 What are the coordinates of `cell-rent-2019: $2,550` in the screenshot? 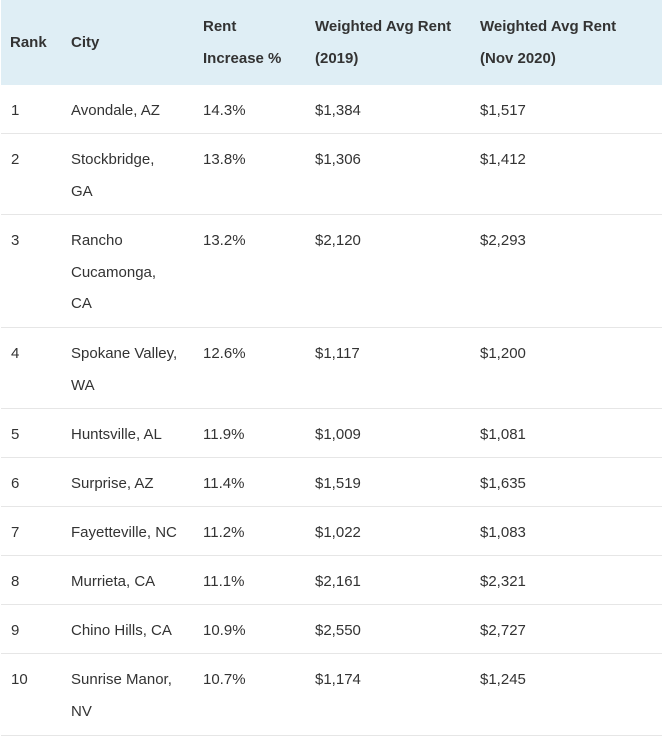 It's located at (338, 630).